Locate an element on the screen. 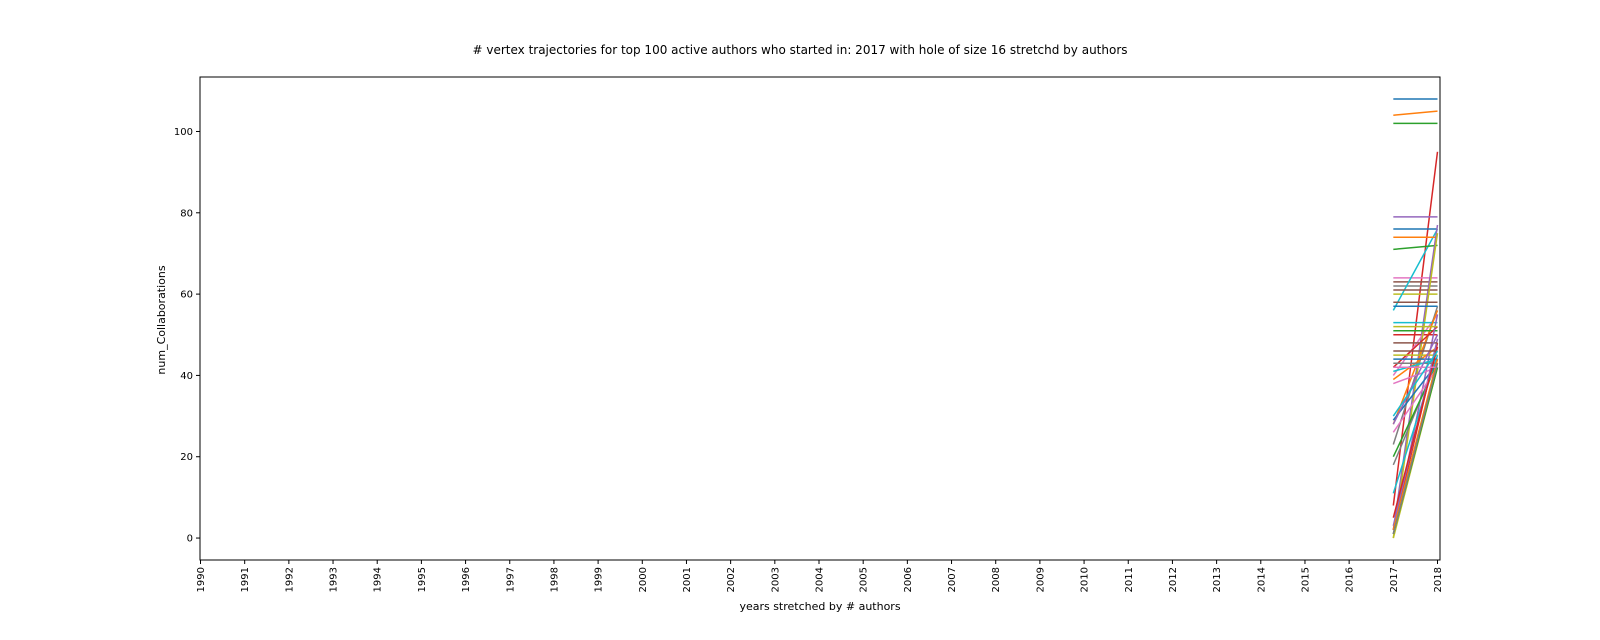 This screenshot has height=640, width=1600. y-axis-label: num_Collaborations is located at coordinates (161, 319).